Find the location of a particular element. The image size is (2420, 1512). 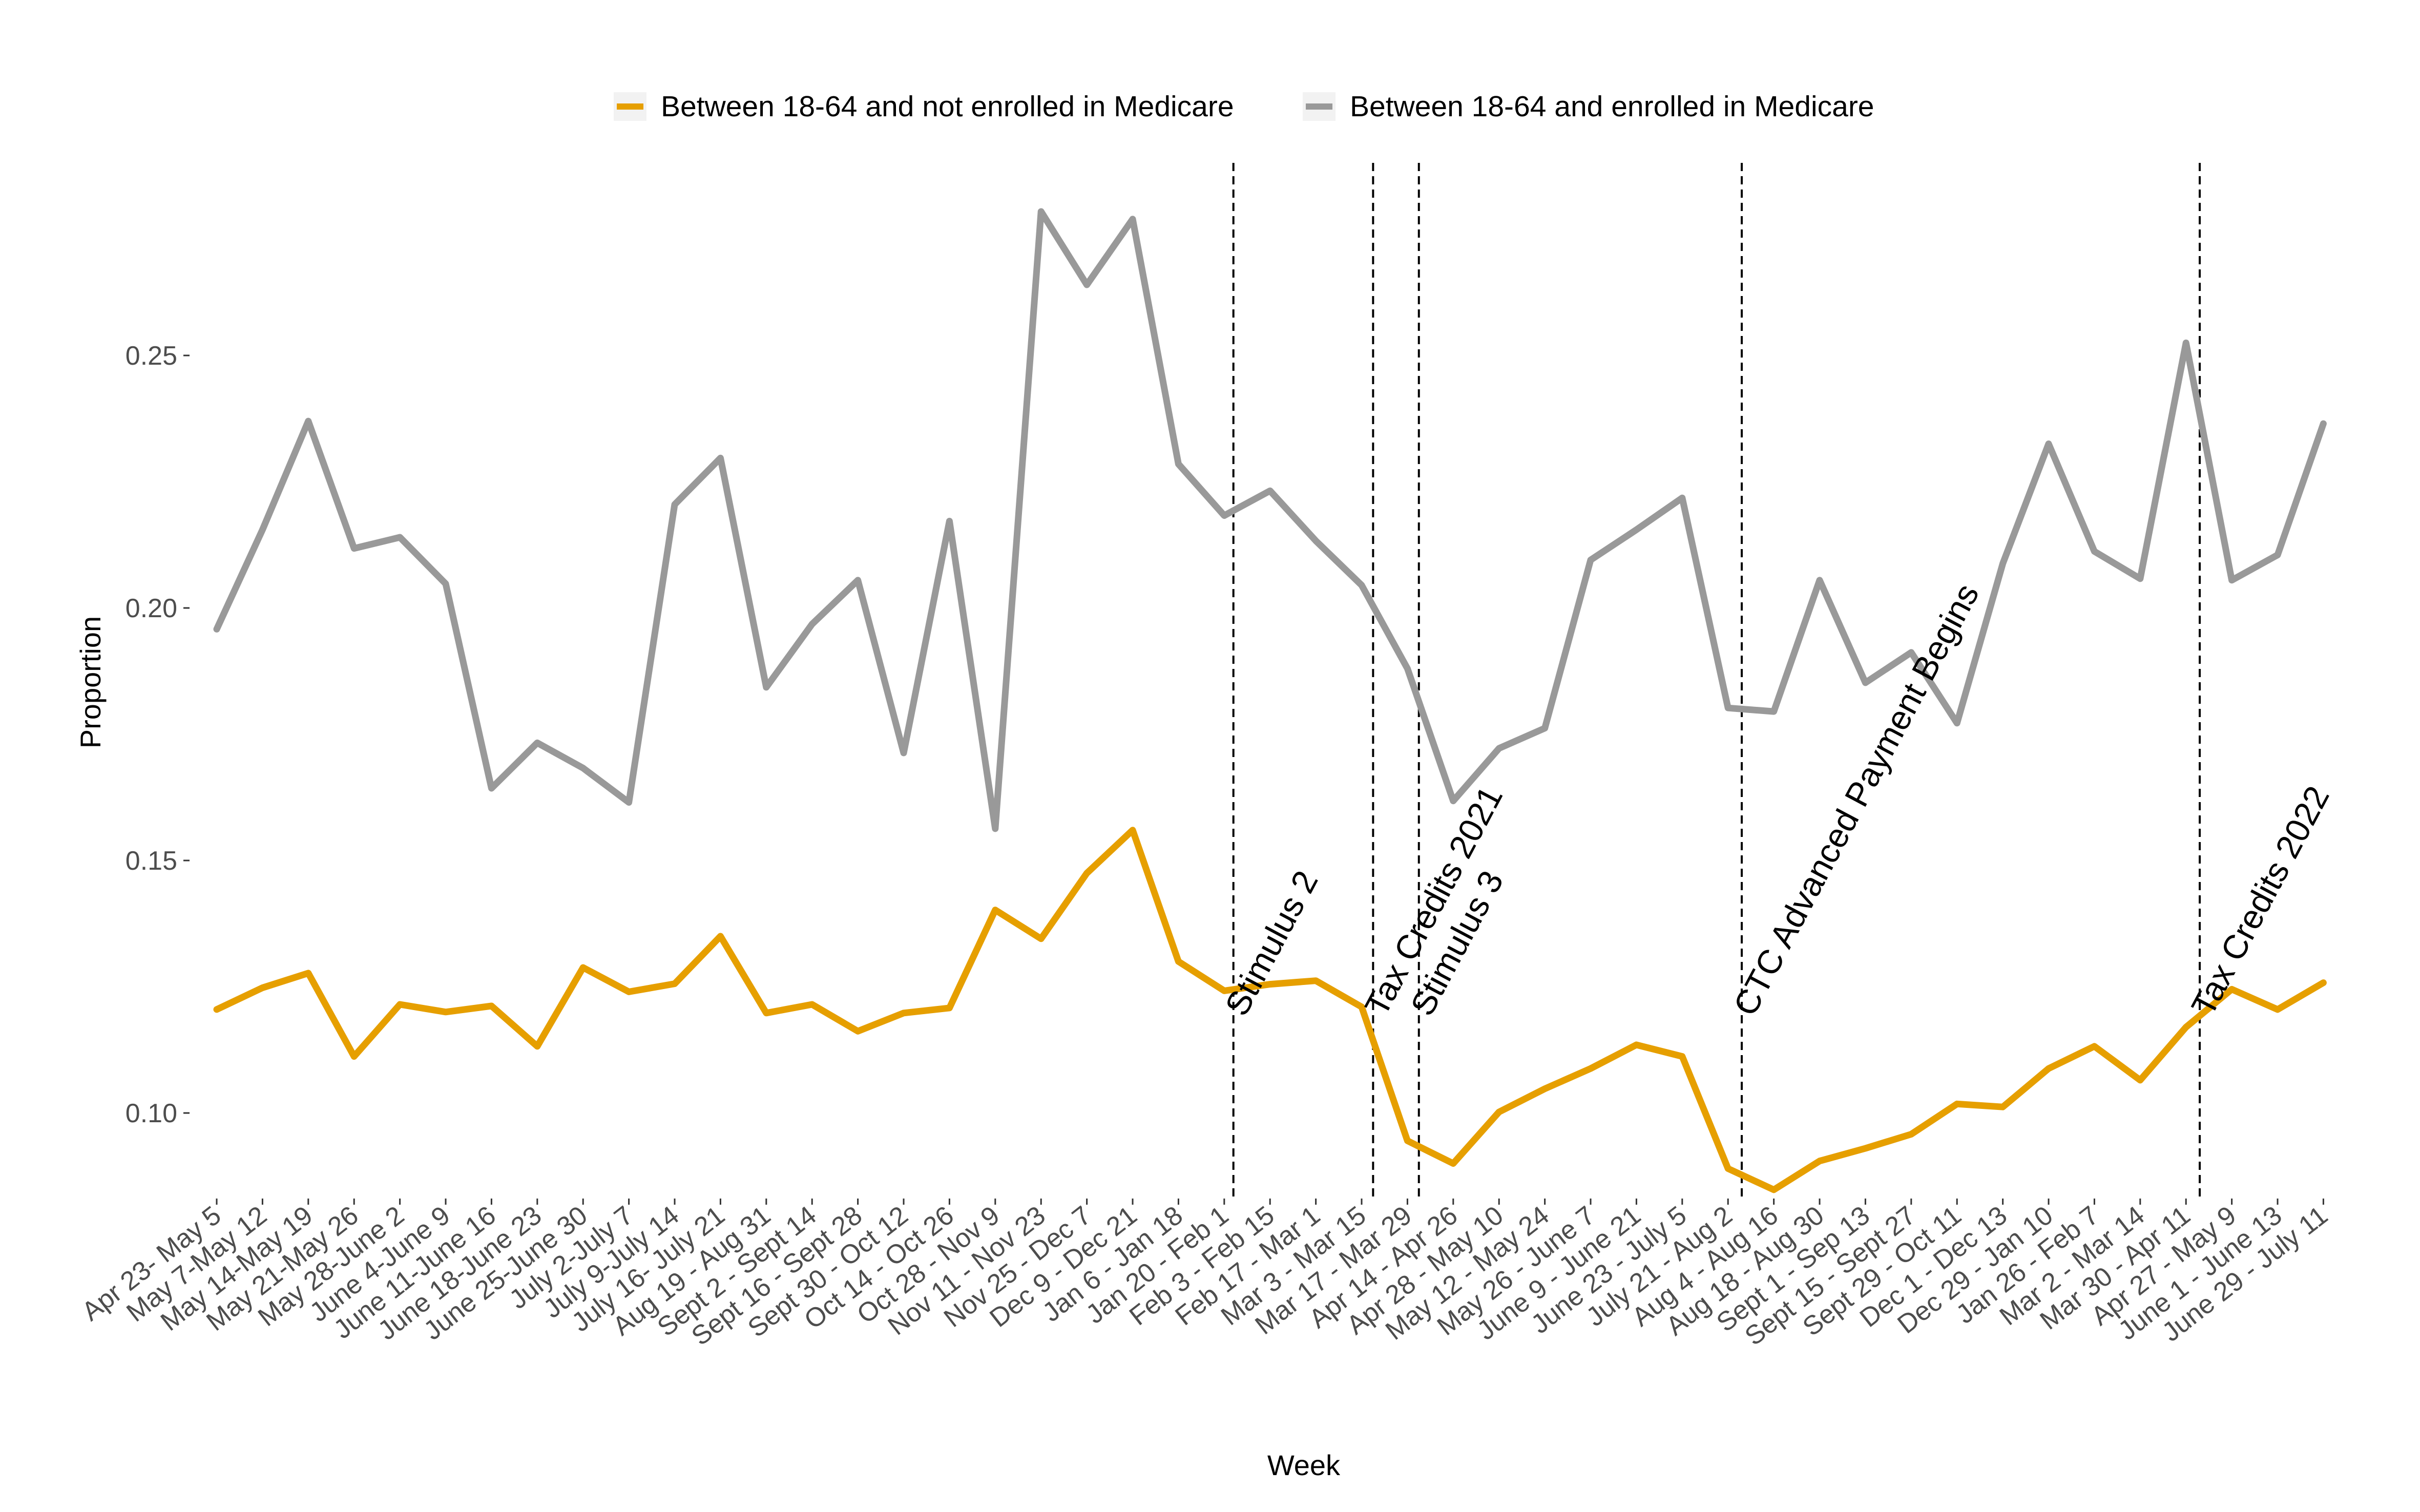

y-tick-label: 0.20 is located at coordinates (151, 608).